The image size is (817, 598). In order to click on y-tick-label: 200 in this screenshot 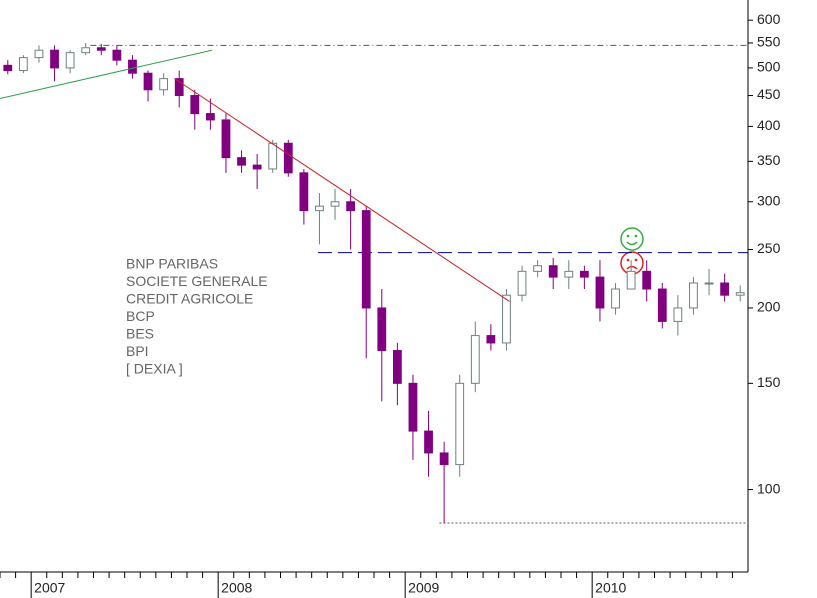, I will do `click(769, 307)`.